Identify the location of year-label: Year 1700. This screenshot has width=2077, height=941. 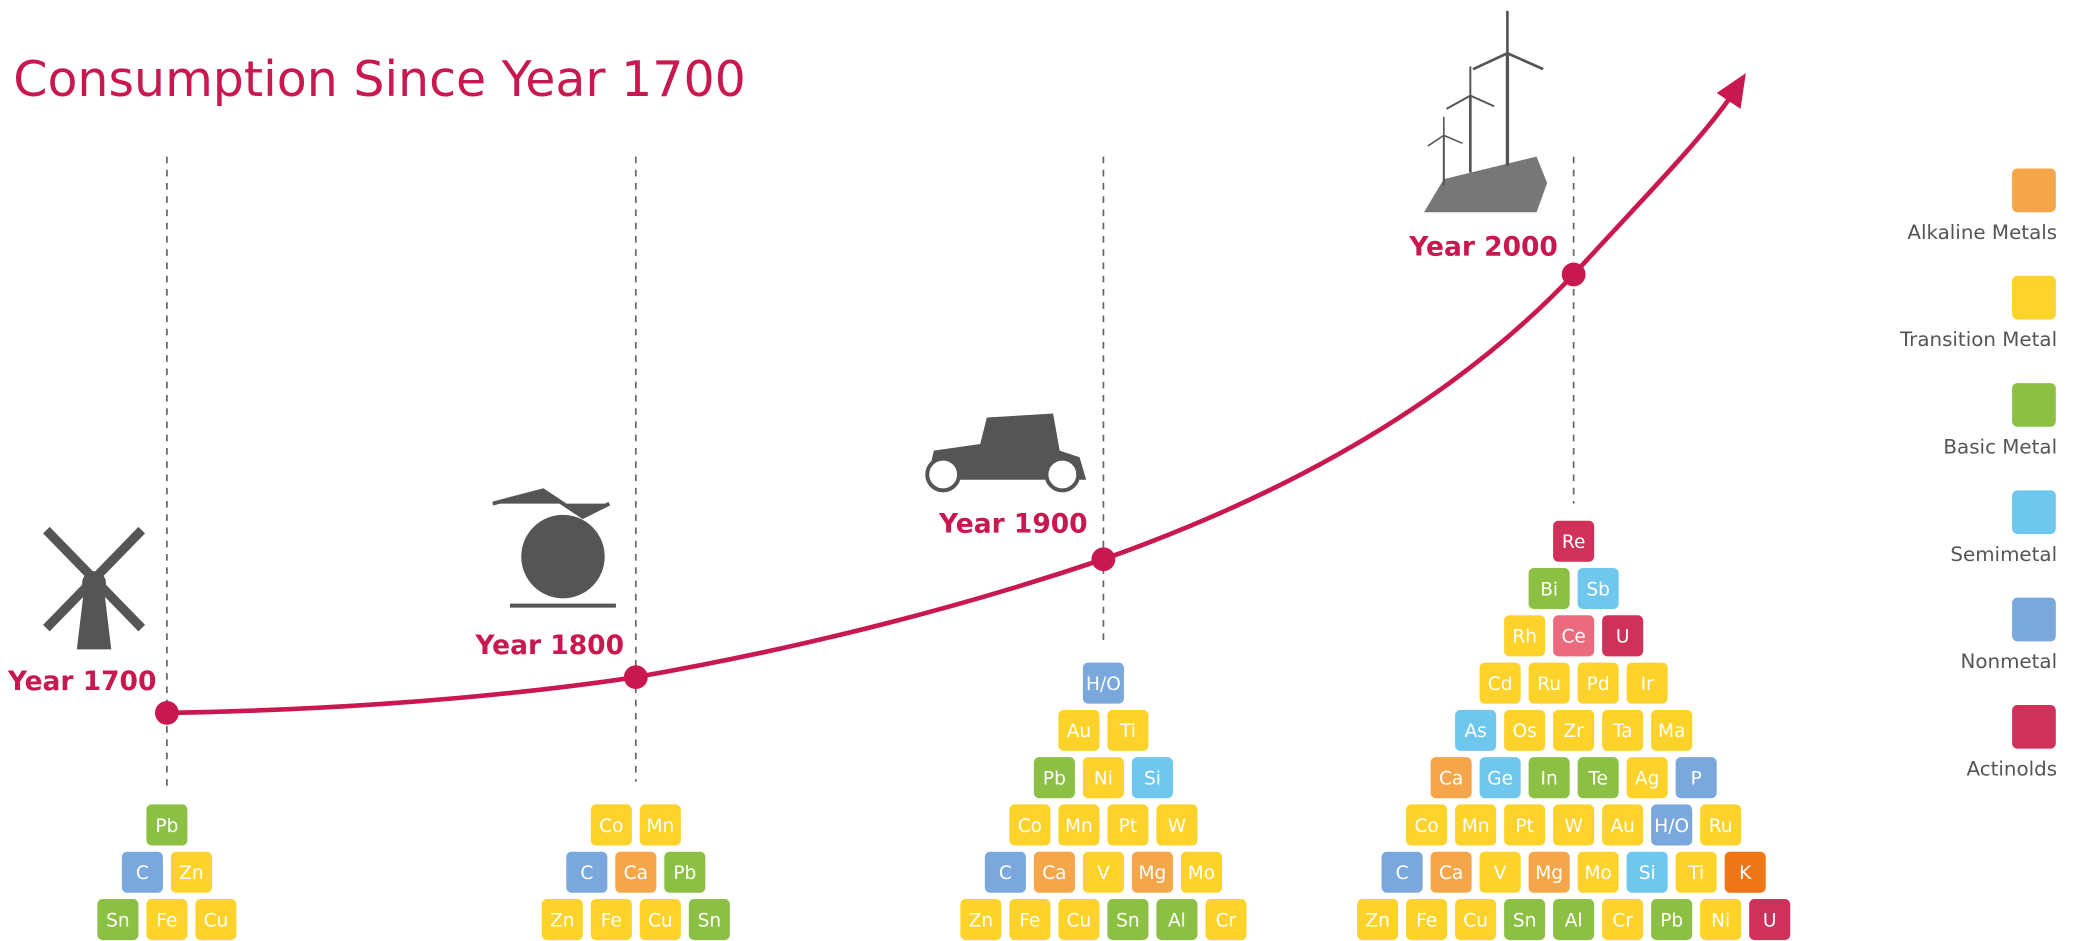
(82, 681).